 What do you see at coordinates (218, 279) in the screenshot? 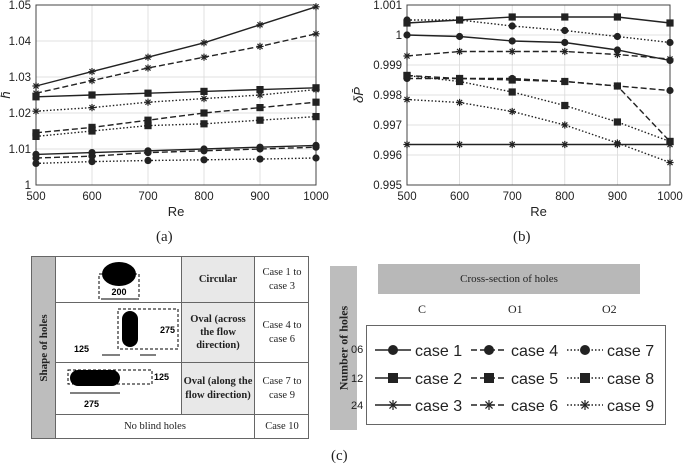
I see `shape-name: Circular` at bounding box center [218, 279].